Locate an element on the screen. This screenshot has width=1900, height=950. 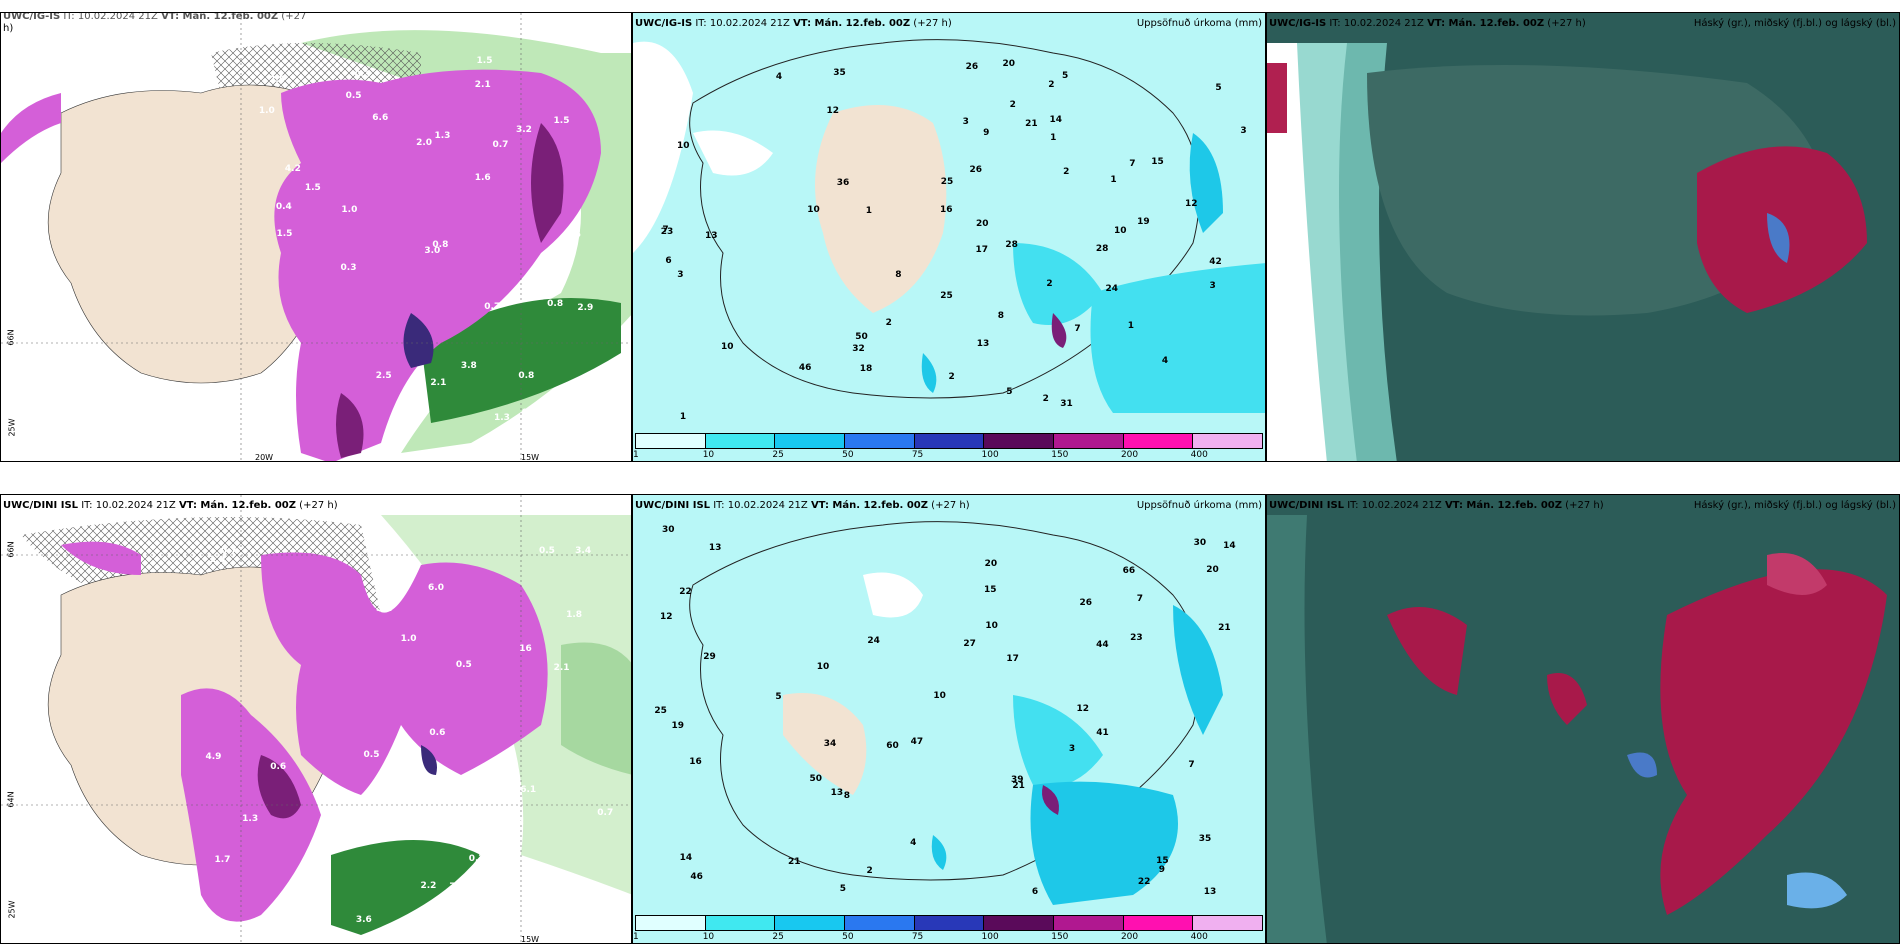
value-label: 3.1 is located at coordinates (384, 608).